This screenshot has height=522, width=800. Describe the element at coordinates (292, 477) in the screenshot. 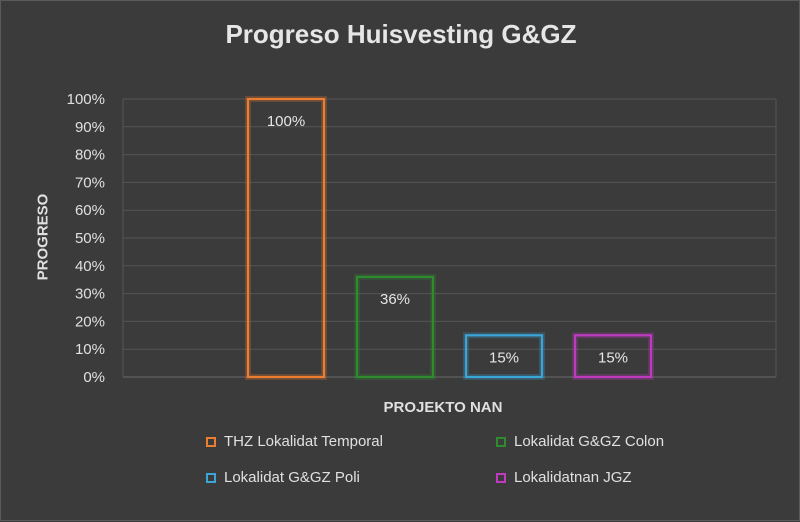

I see `legend-label: Lokalidat G&GZ Poli` at that location.